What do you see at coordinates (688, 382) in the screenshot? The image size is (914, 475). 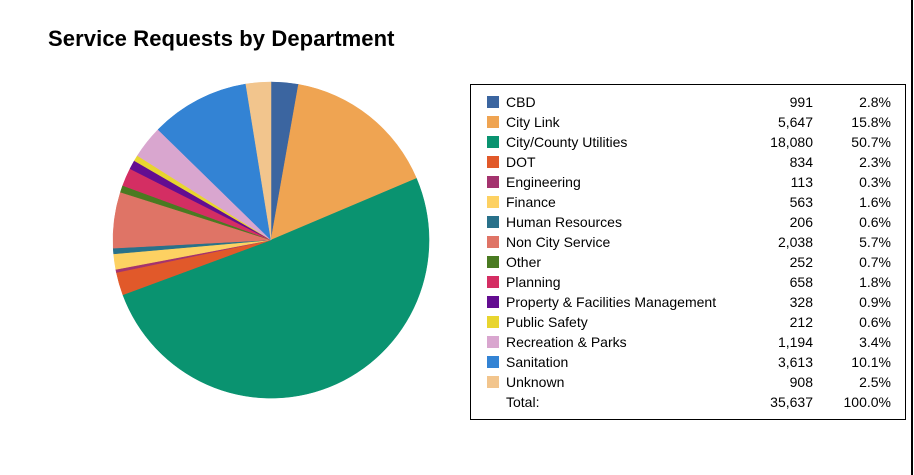 I see `legend-item-unknown: Unknown 908 2.5%` at bounding box center [688, 382].